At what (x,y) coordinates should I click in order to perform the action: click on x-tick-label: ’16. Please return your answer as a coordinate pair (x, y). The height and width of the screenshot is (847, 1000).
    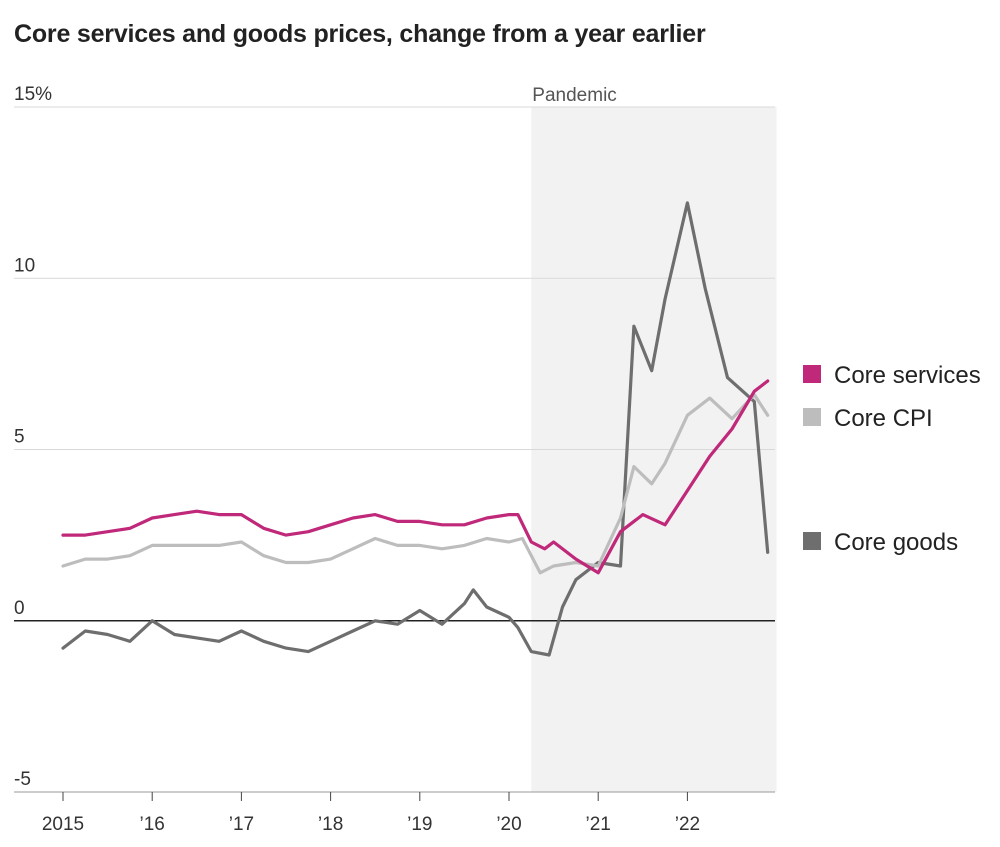
    Looking at the image, I should click on (152, 824).